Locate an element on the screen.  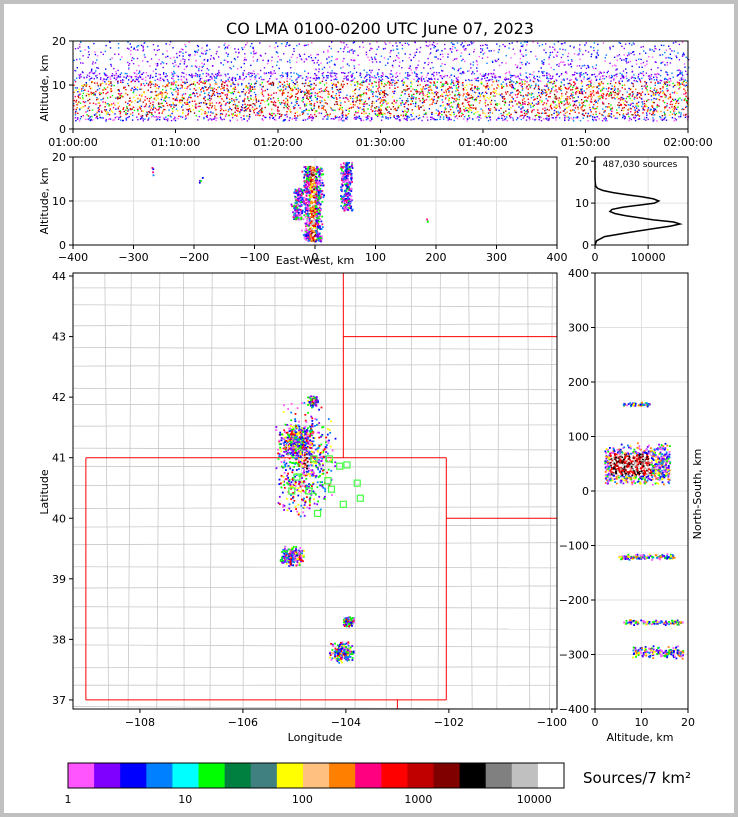
x-tick-label: 01:10:00 is located at coordinates (175, 142).